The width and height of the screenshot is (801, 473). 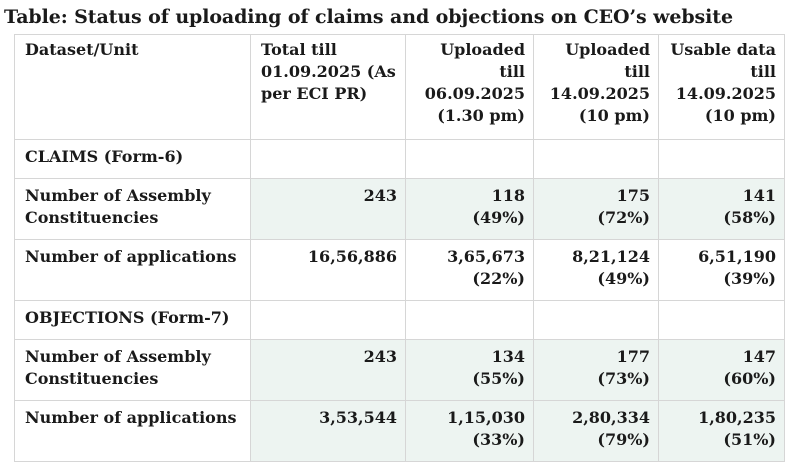 I want to click on section-row-objections: OBJECTIONS (Form-7), so click(x=399, y=320).